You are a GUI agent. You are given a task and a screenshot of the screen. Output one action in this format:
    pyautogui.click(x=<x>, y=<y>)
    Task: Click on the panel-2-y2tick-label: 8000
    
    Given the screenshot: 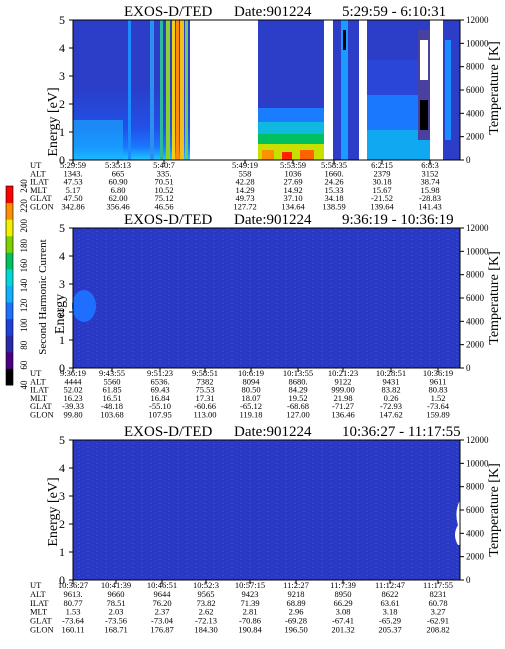 What is the action you would take?
    pyautogui.click(x=475, y=275)
    